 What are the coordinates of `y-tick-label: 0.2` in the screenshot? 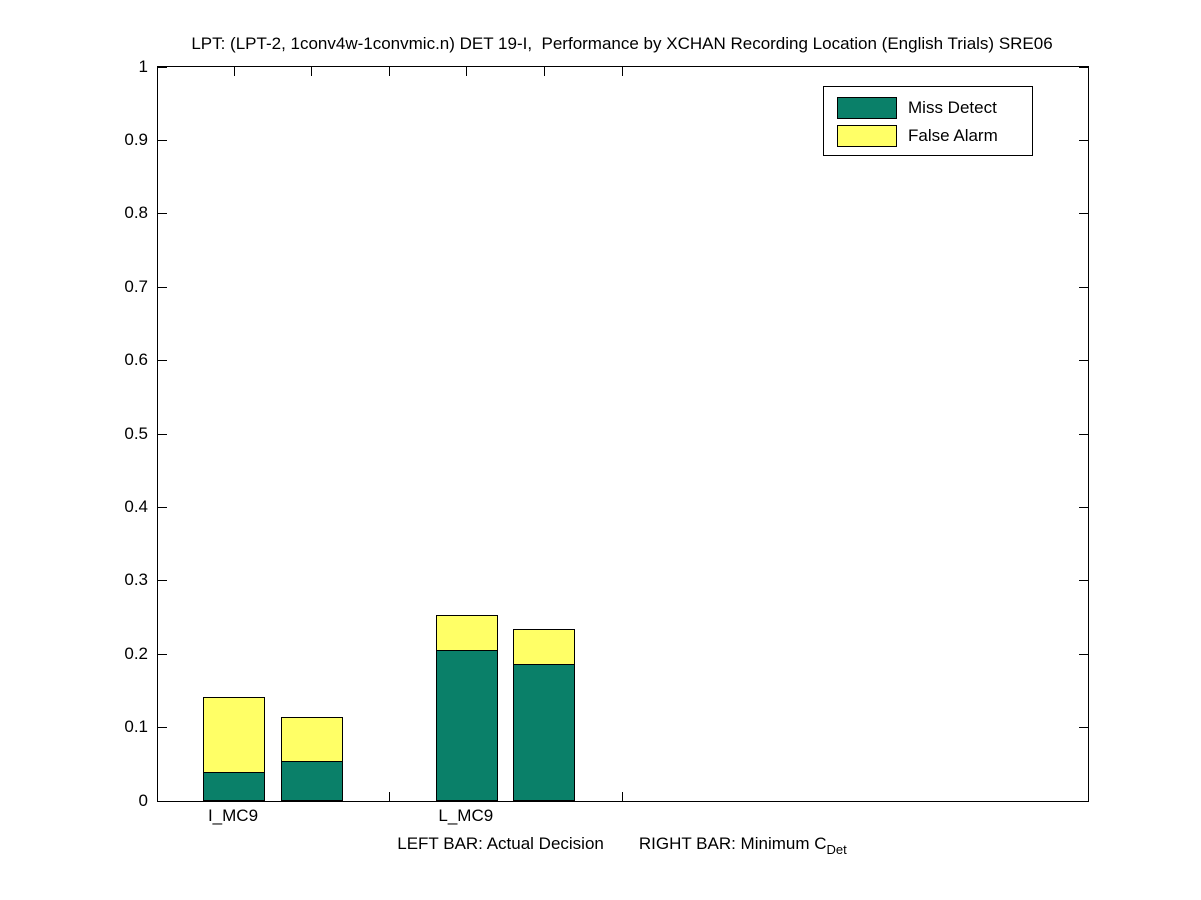 It's located at (136, 653).